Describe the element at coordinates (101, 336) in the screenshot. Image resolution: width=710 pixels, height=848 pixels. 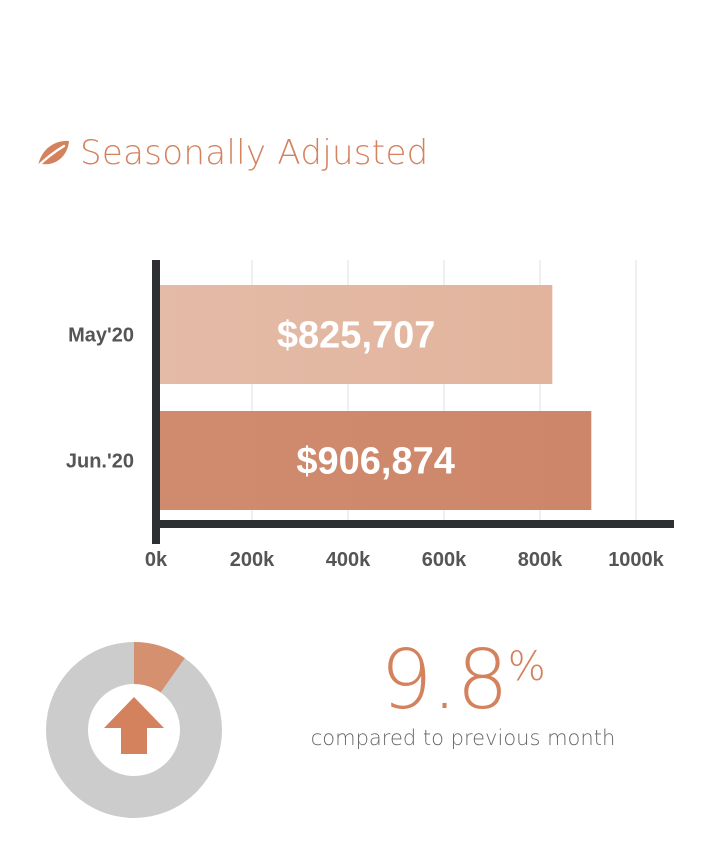
I see `category-label: May'20` at that location.